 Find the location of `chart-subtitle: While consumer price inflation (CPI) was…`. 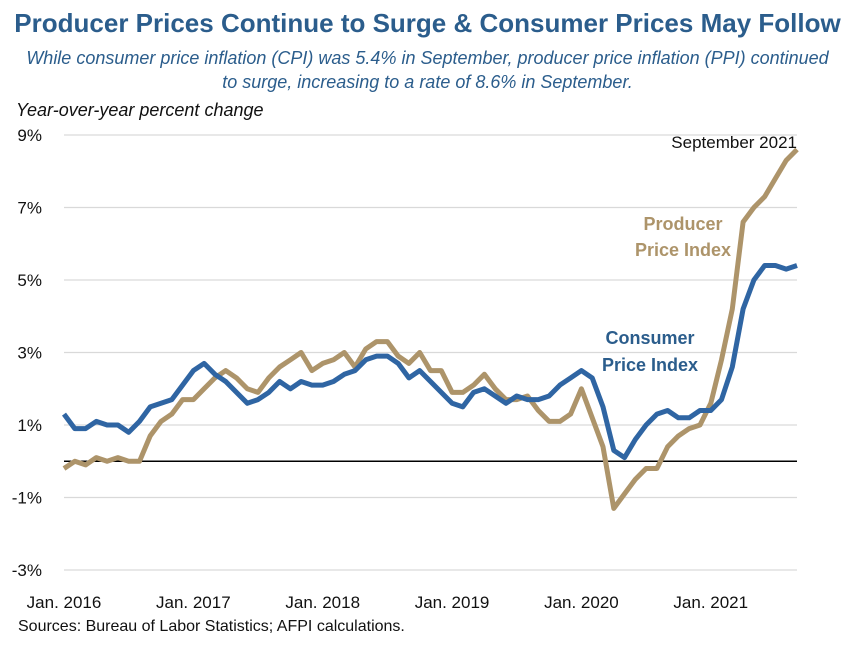

chart-subtitle: While consumer price inflation (CPI) was… is located at coordinates (427, 70).